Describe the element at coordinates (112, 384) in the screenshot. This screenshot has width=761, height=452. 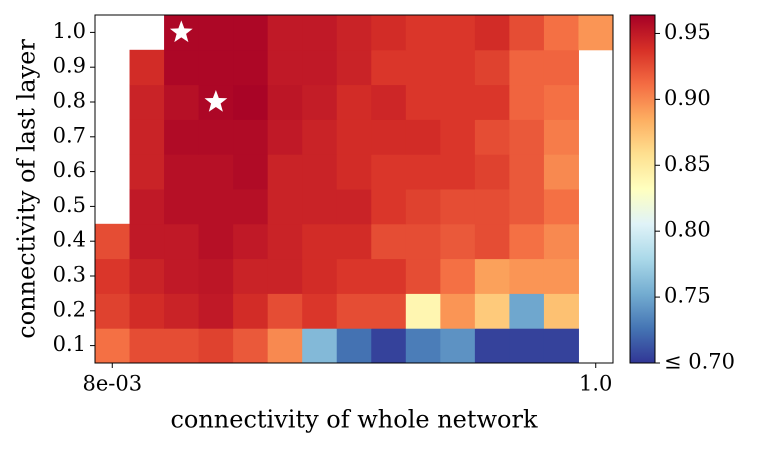
I see `x-tick-label: 8e-03` at that location.